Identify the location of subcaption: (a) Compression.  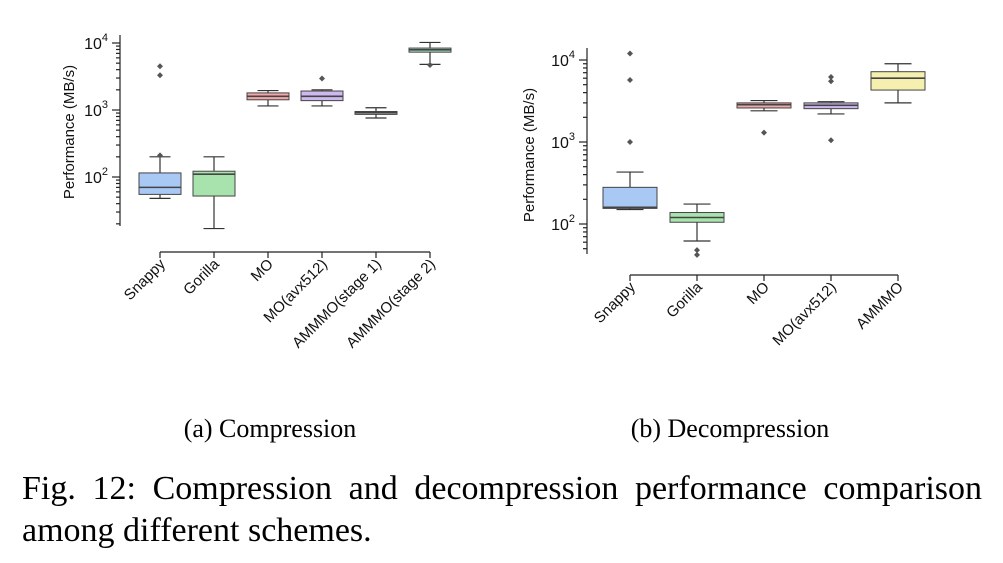
(270, 428).